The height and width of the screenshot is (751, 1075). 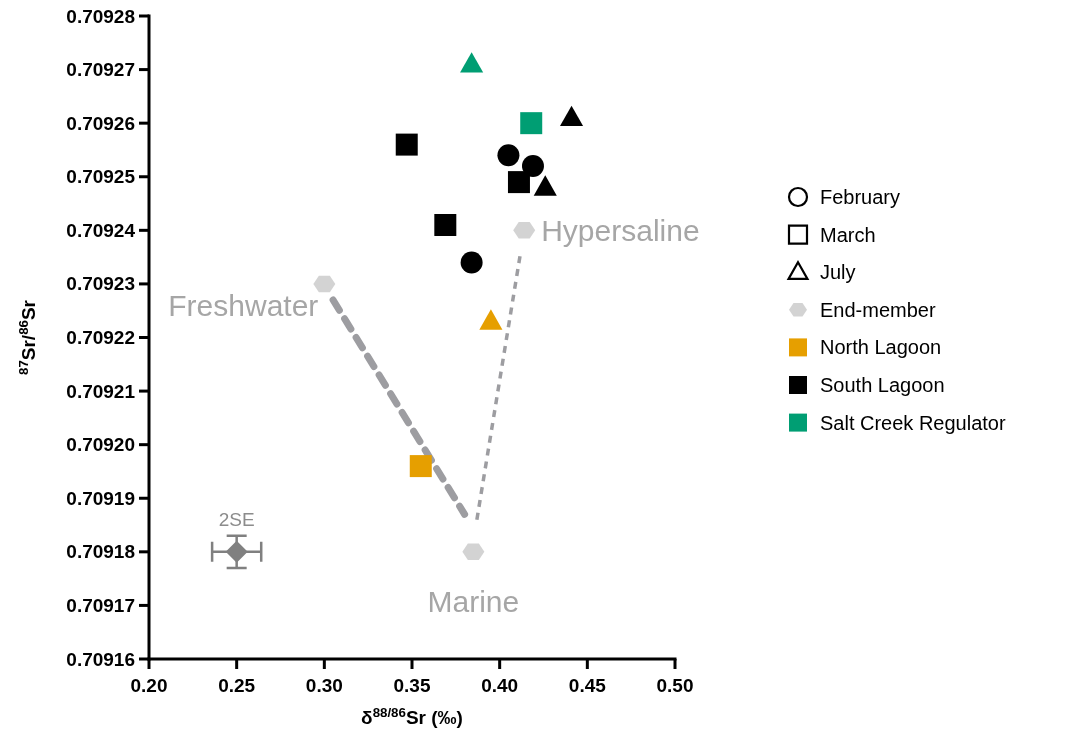 I want to click on x-tick-label: 0.45, so click(x=587, y=685).